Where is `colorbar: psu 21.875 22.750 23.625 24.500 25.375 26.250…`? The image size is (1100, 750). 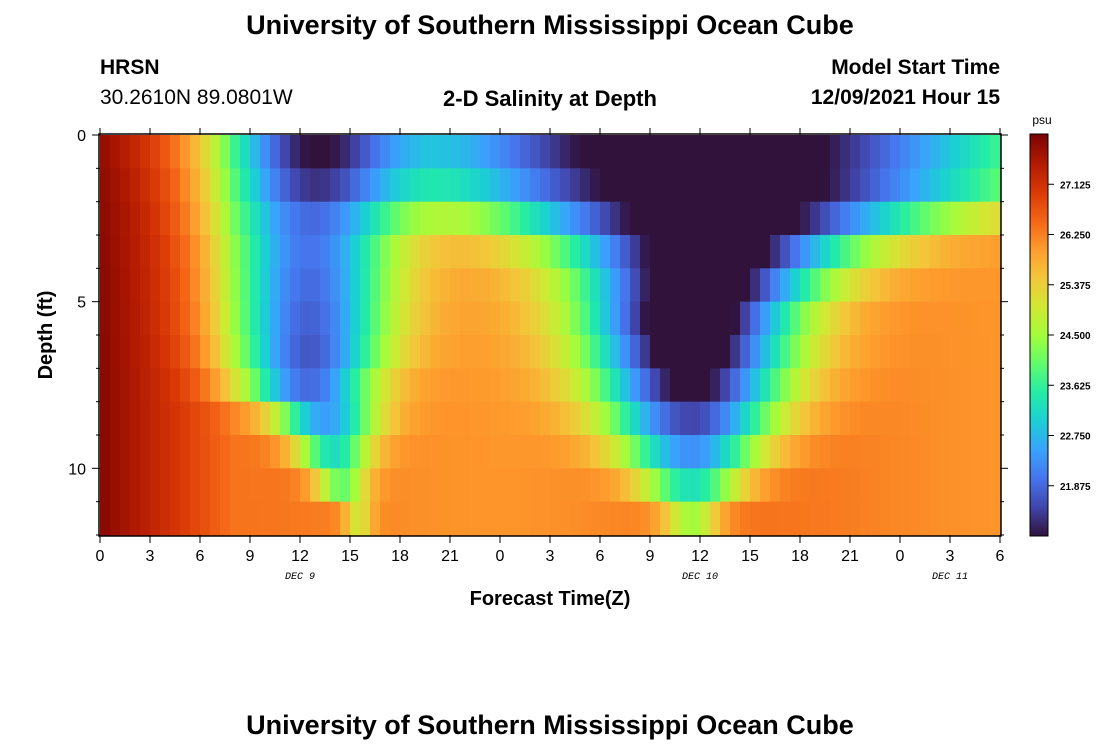
colorbar: psu 21.875 22.750 23.625 24.500 25.375 26.250… is located at coordinates (1060, 325).